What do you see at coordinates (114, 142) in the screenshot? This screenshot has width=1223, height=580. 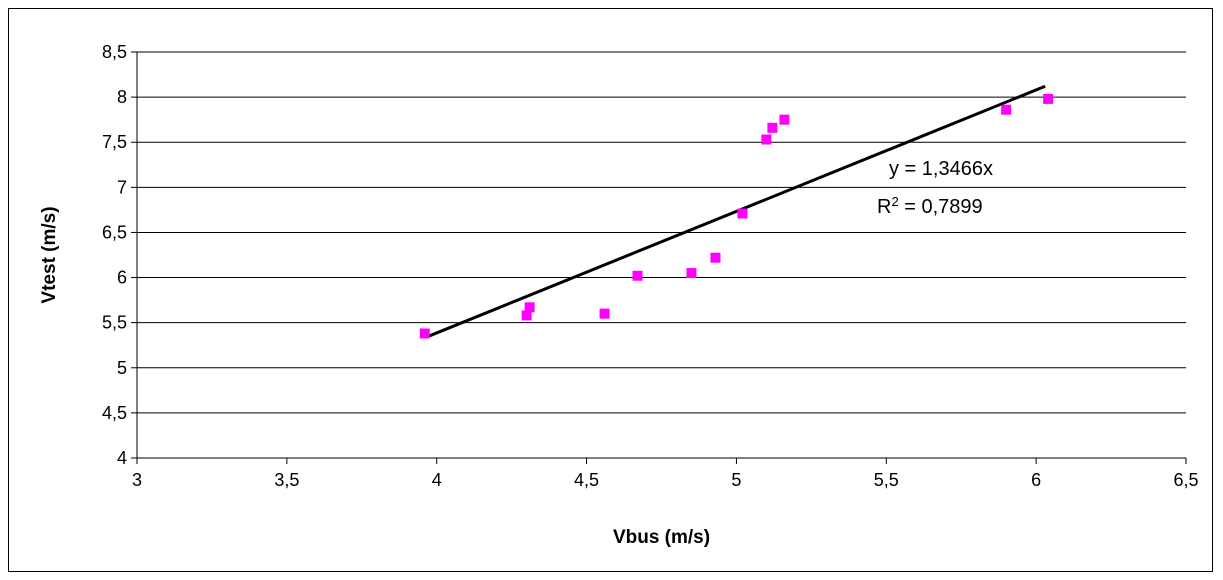 I see `y-tick-label: 7,5` at bounding box center [114, 142].